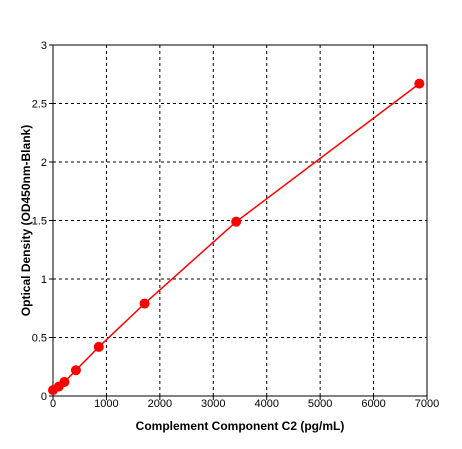  I want to click on x-tick-label: 4000, so click(266, 404).